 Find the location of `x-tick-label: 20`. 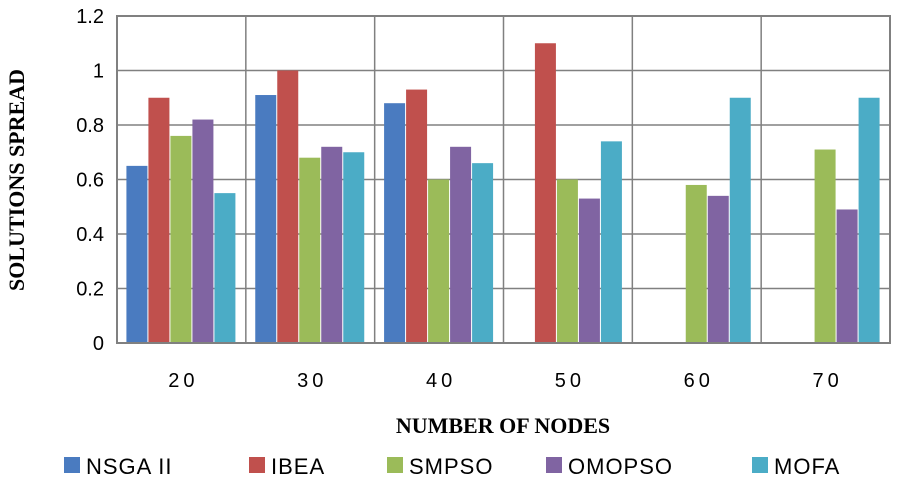

x-tick-label: 20 is located at coordinates (183, 381).